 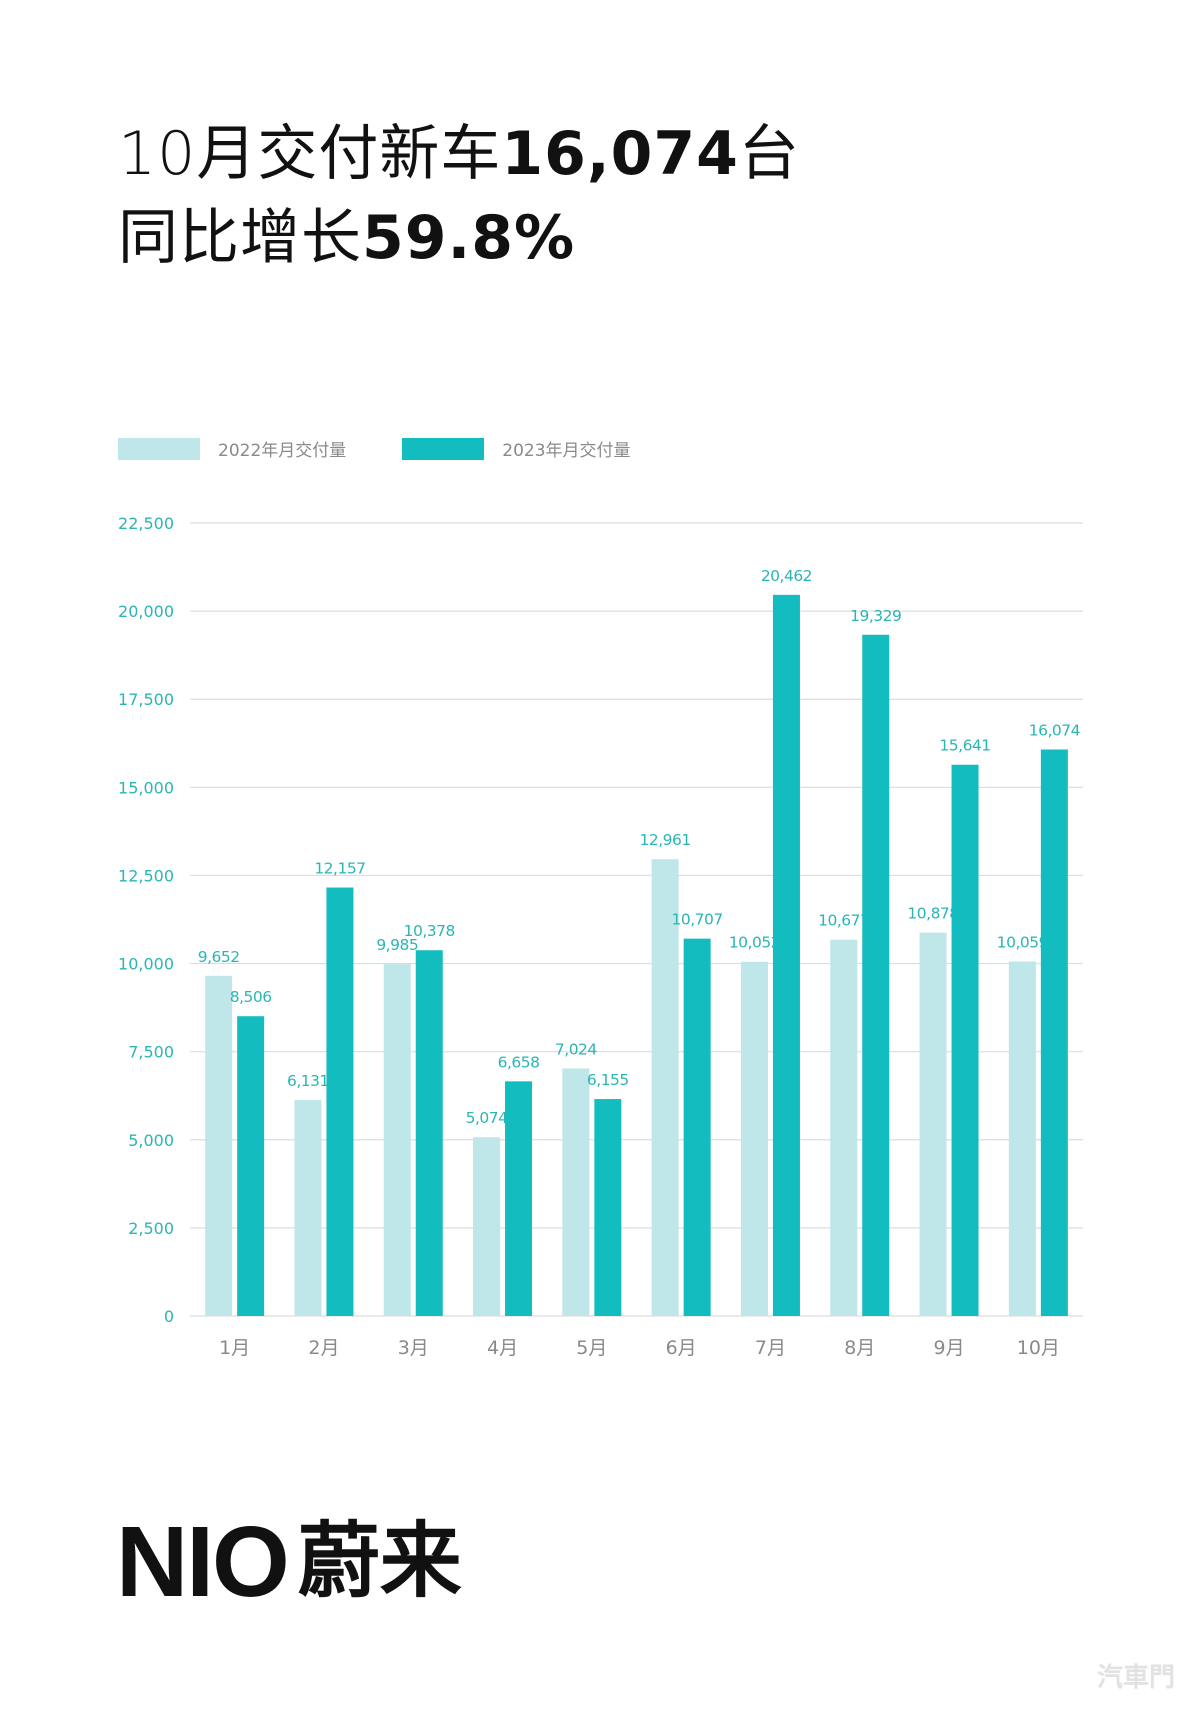 What do you see at coordinates (608, 1080) in the screenshot?
I see `data-label: 6,155` at bounding box center [608, 1080].